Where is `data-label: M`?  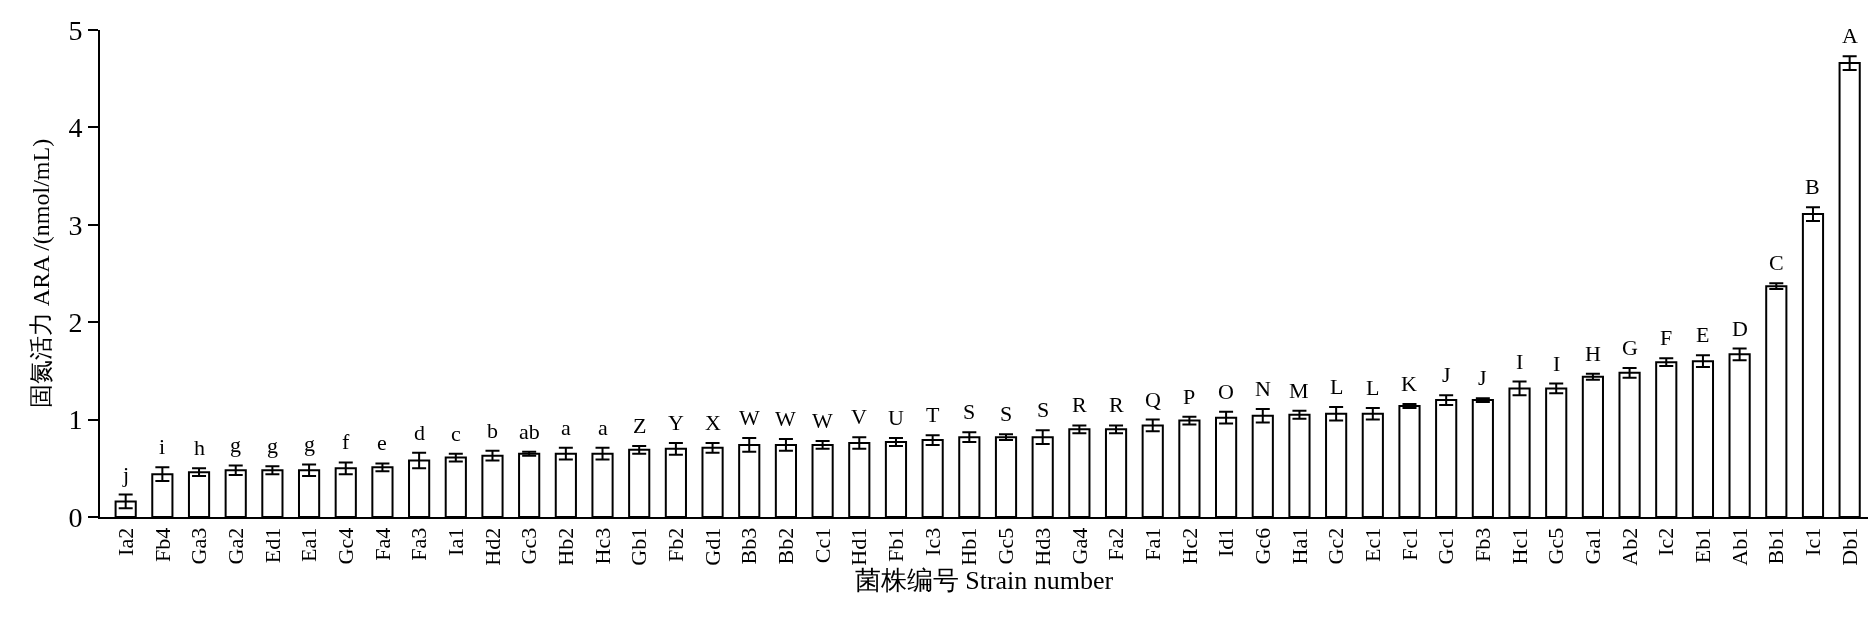
data-label: M is located at coordinates (1299, 390).